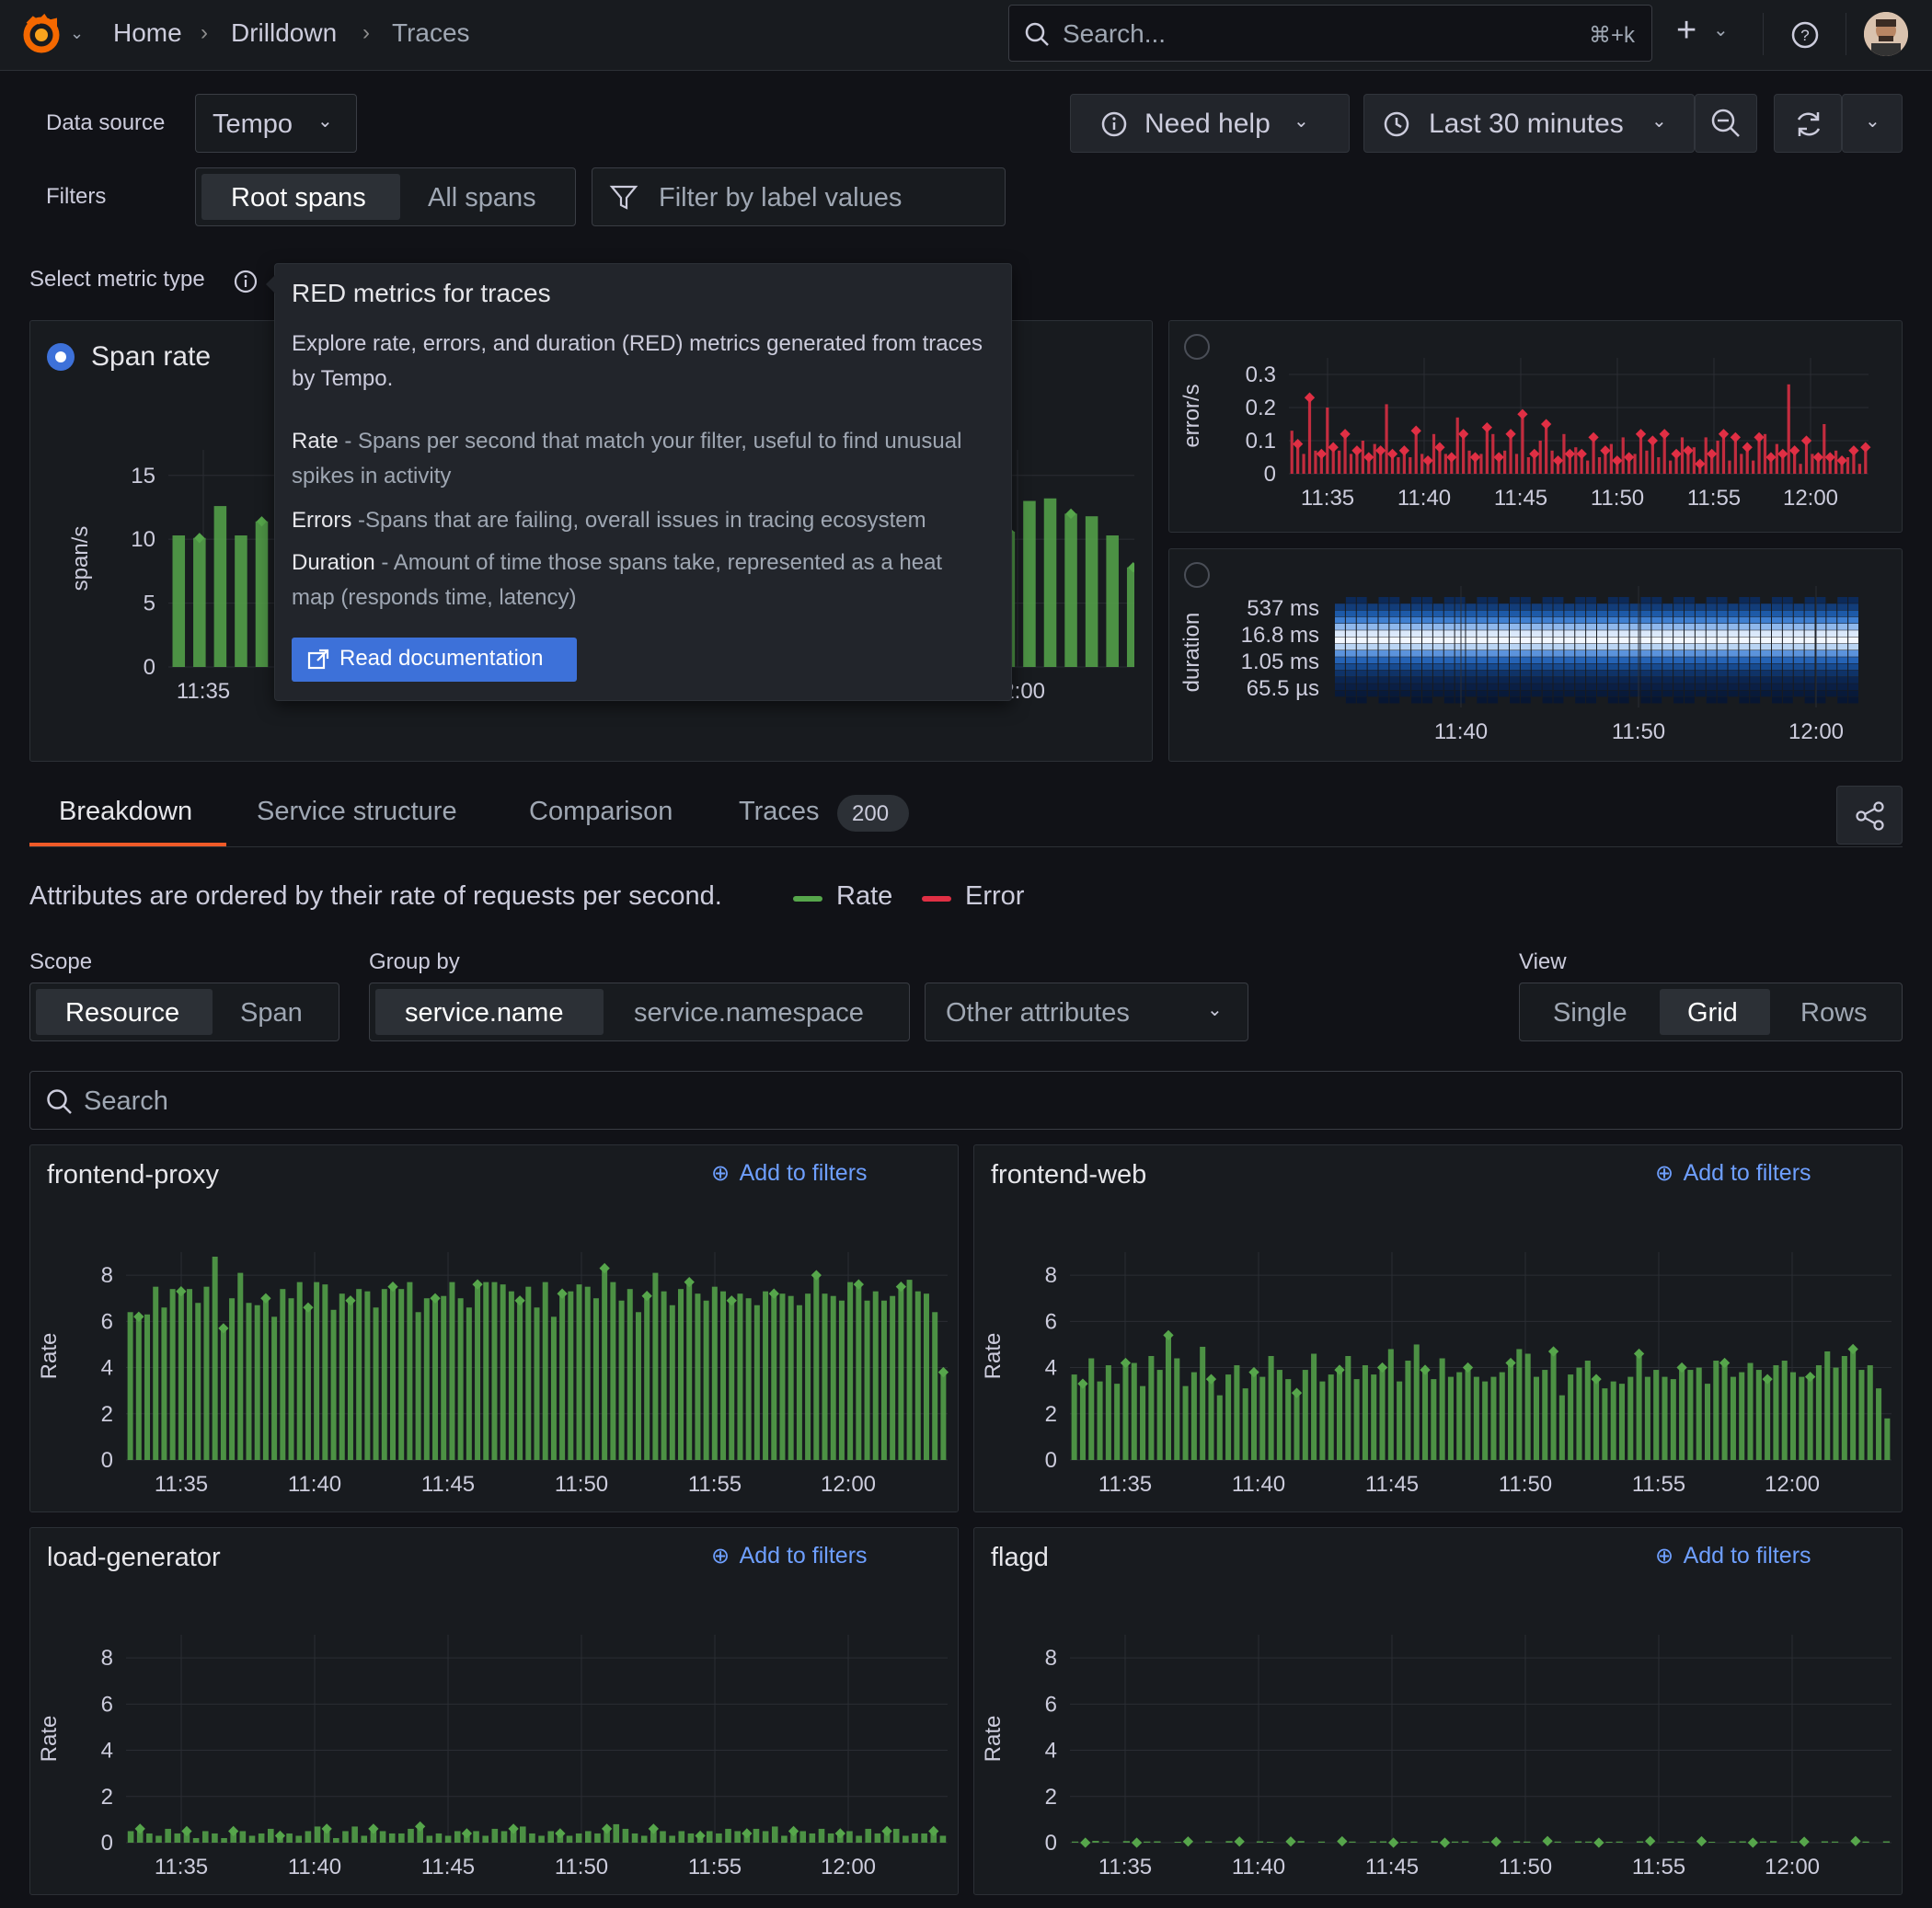 This screenshot has height=1908, width=1932. Describe the element at coordinates (803, 1556) in the screenshot. I see `add-to-filters-label: Add to filters` at that location.